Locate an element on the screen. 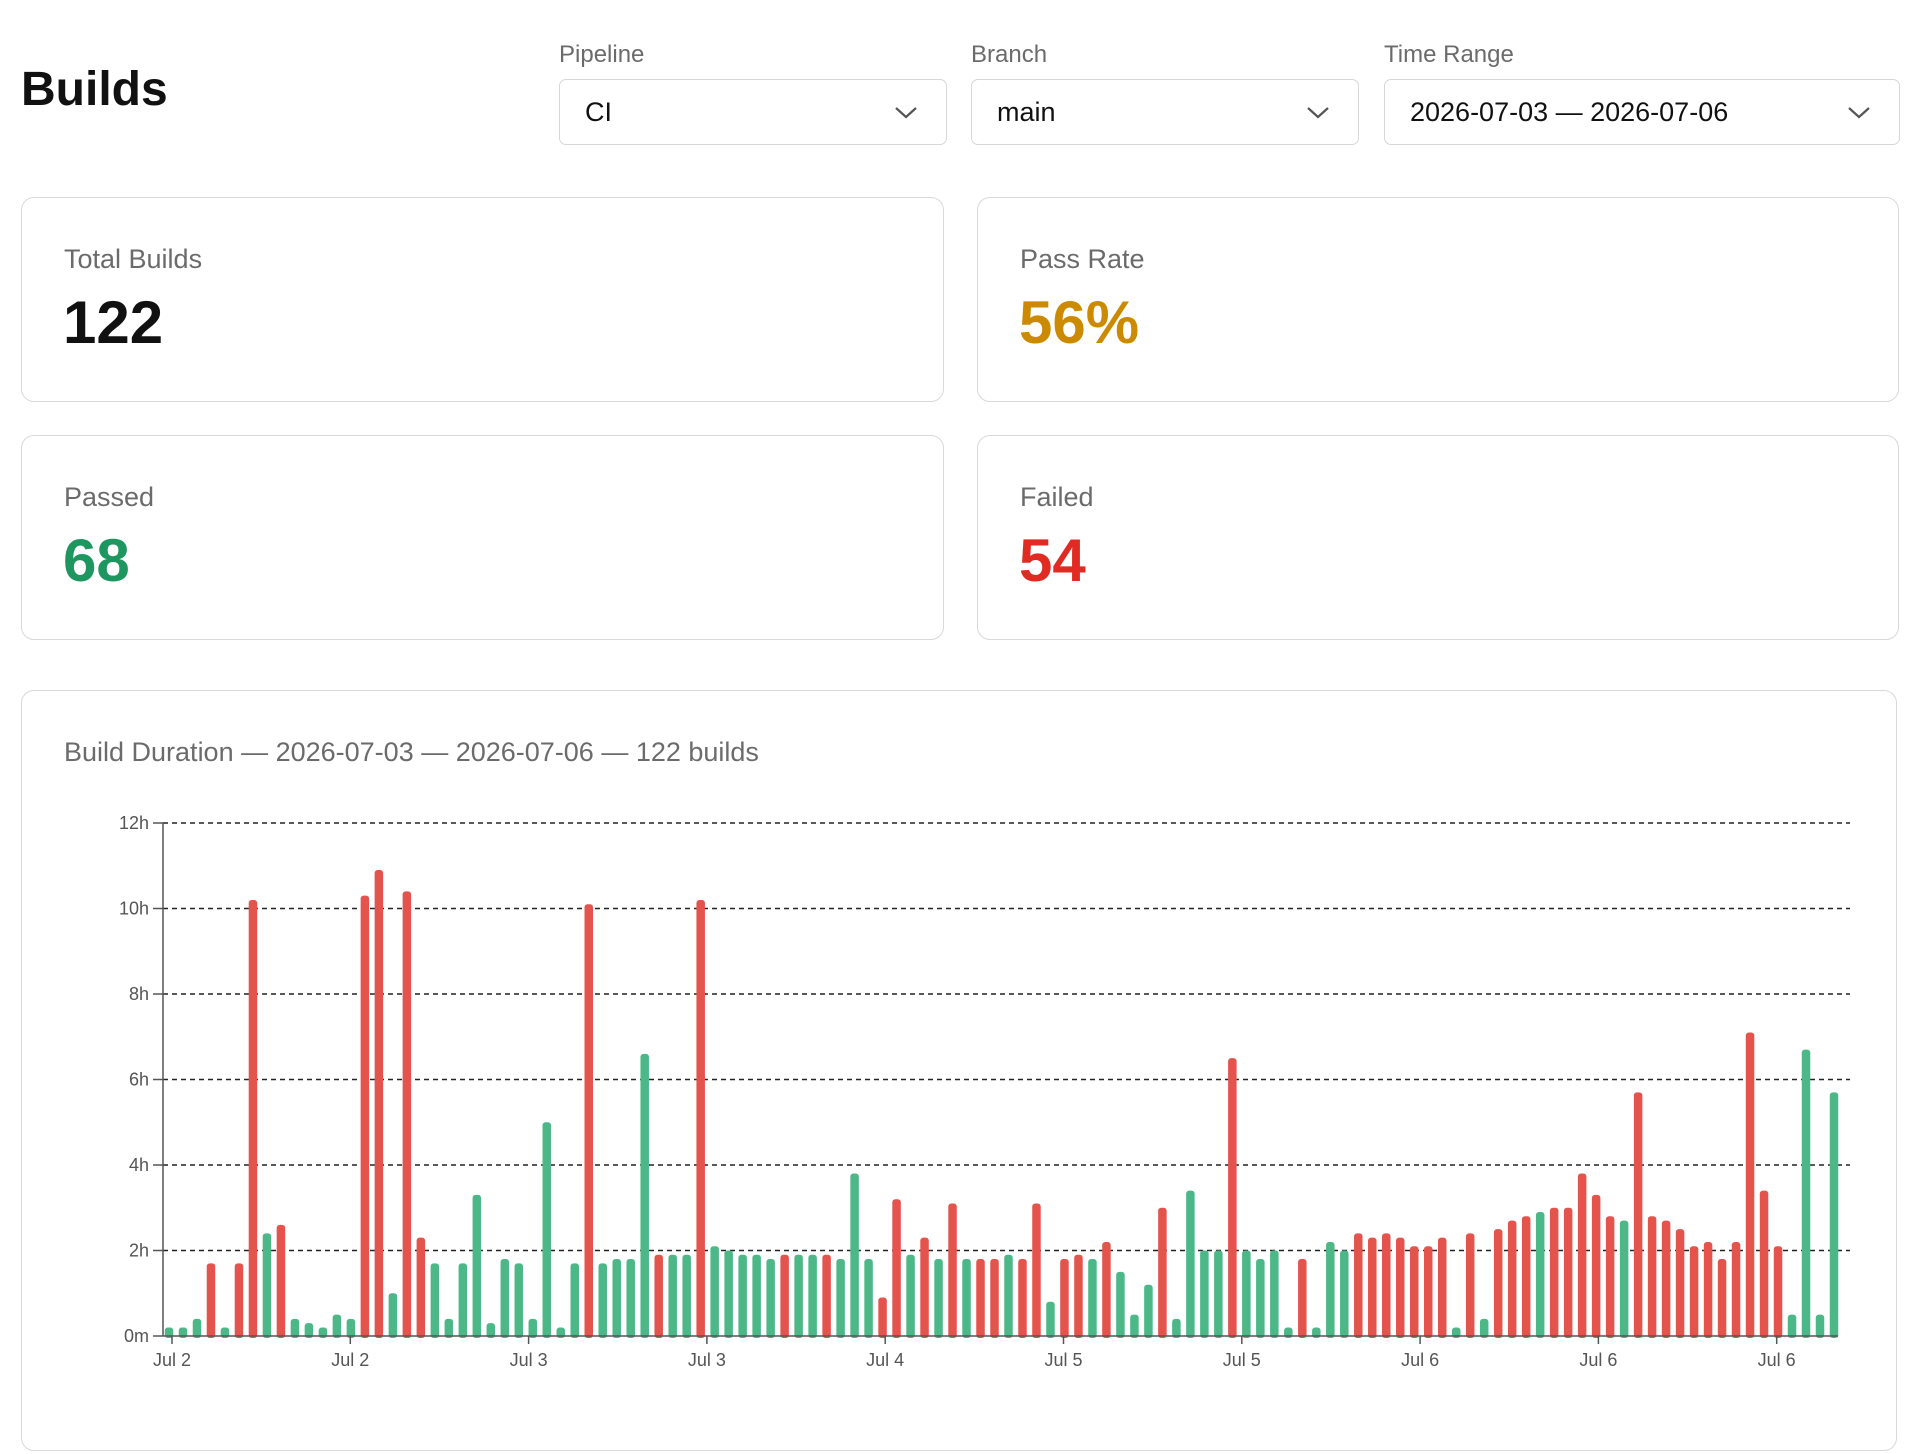  time-range-filter-label: Time Range is located at coordinates (1449, 54).